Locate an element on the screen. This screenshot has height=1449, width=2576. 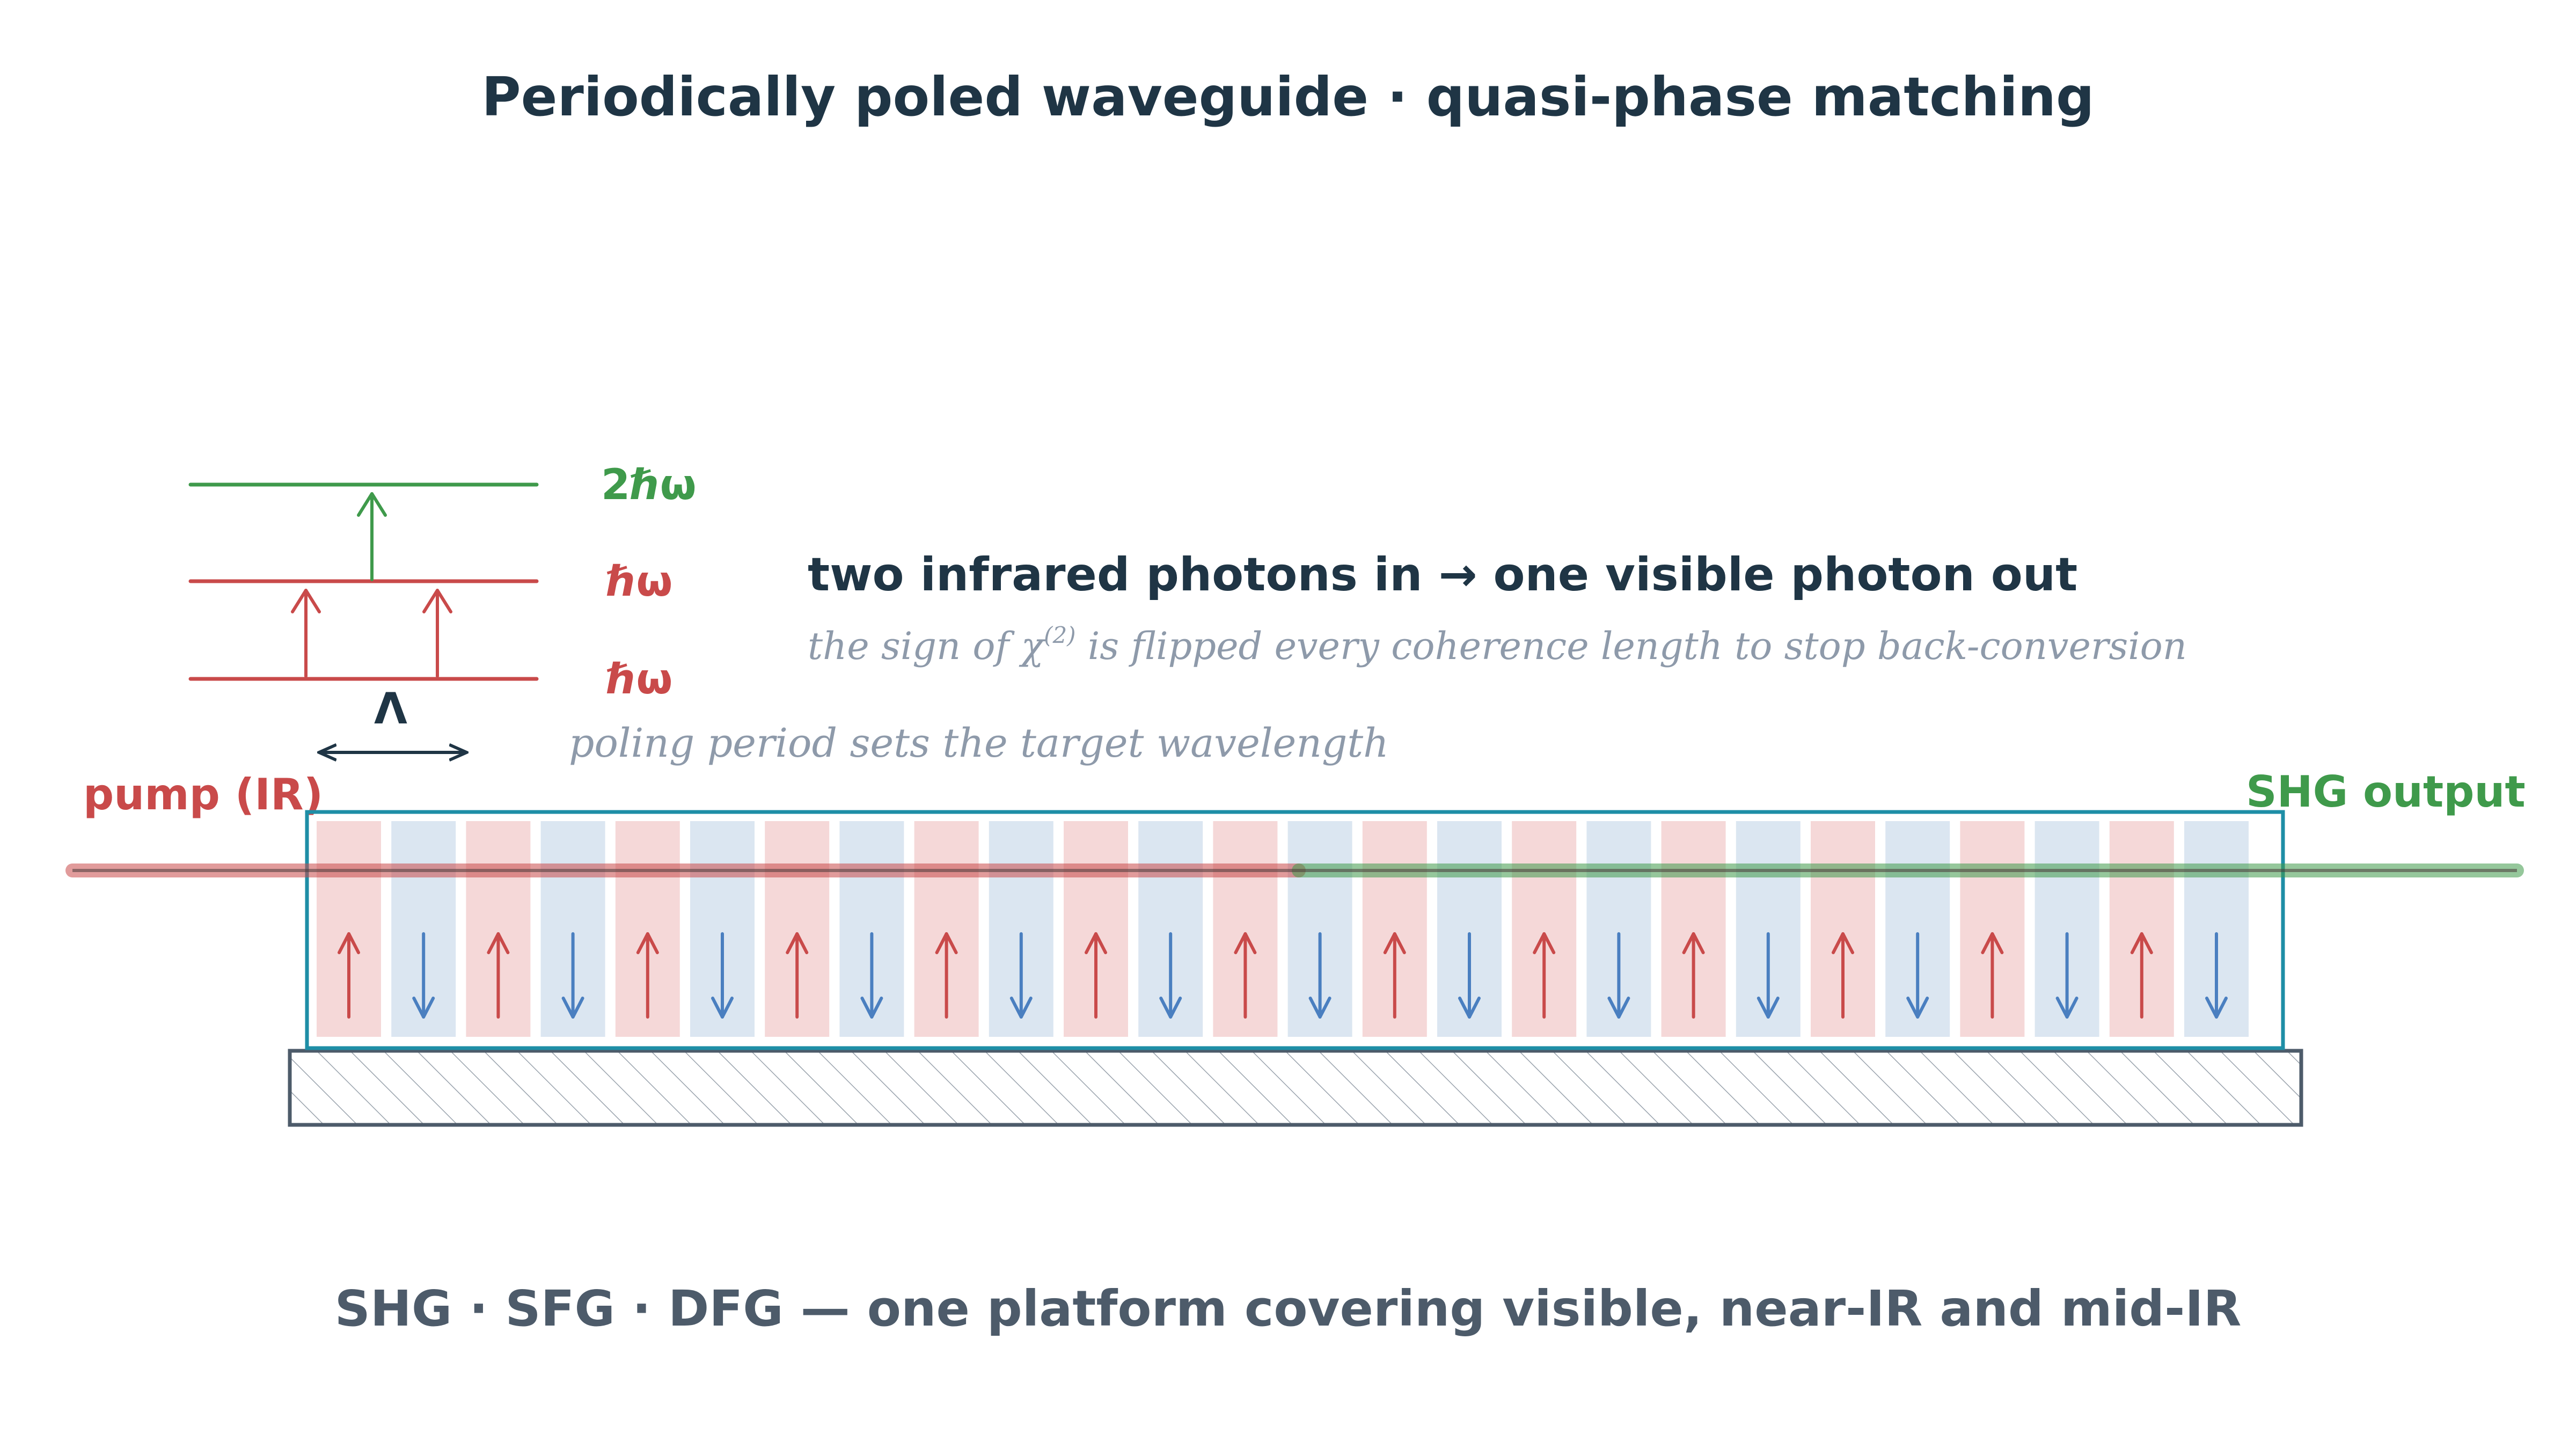
substrate is located at coordinates (1295, 1088).